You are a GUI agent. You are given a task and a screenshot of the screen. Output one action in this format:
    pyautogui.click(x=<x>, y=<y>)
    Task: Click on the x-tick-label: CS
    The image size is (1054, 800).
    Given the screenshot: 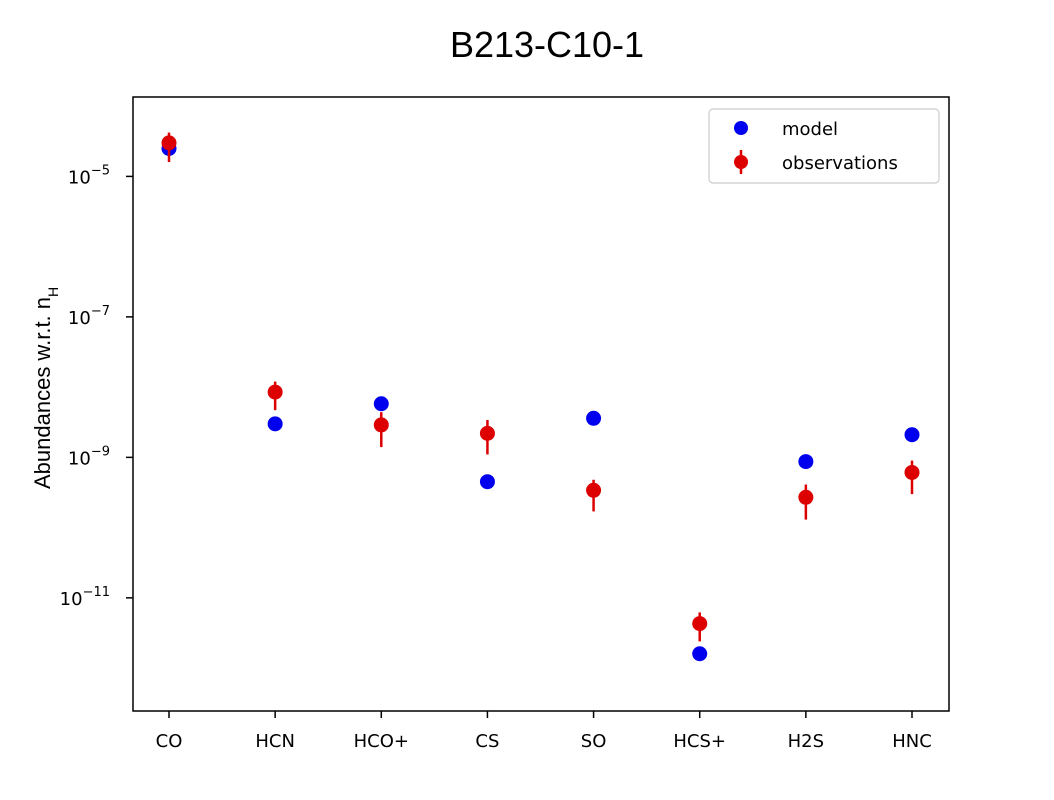 What is the action you would take?
    pyautogui.click(x=487, y=741)
    